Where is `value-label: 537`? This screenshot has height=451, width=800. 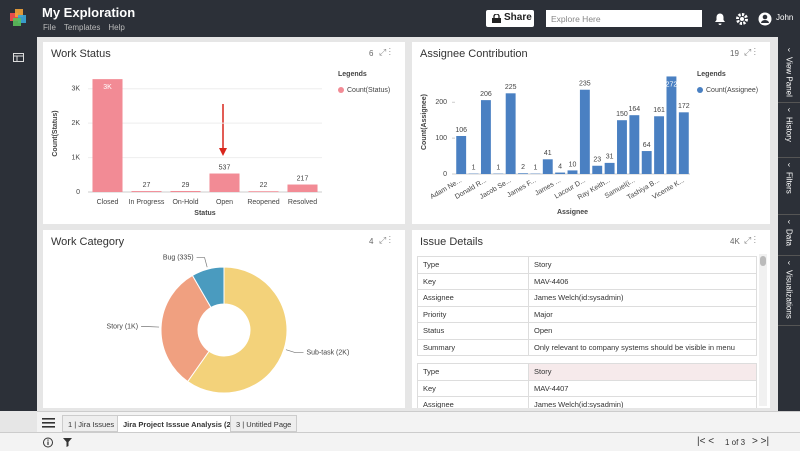 value-label: 537 is located at coordinates (225, 167).